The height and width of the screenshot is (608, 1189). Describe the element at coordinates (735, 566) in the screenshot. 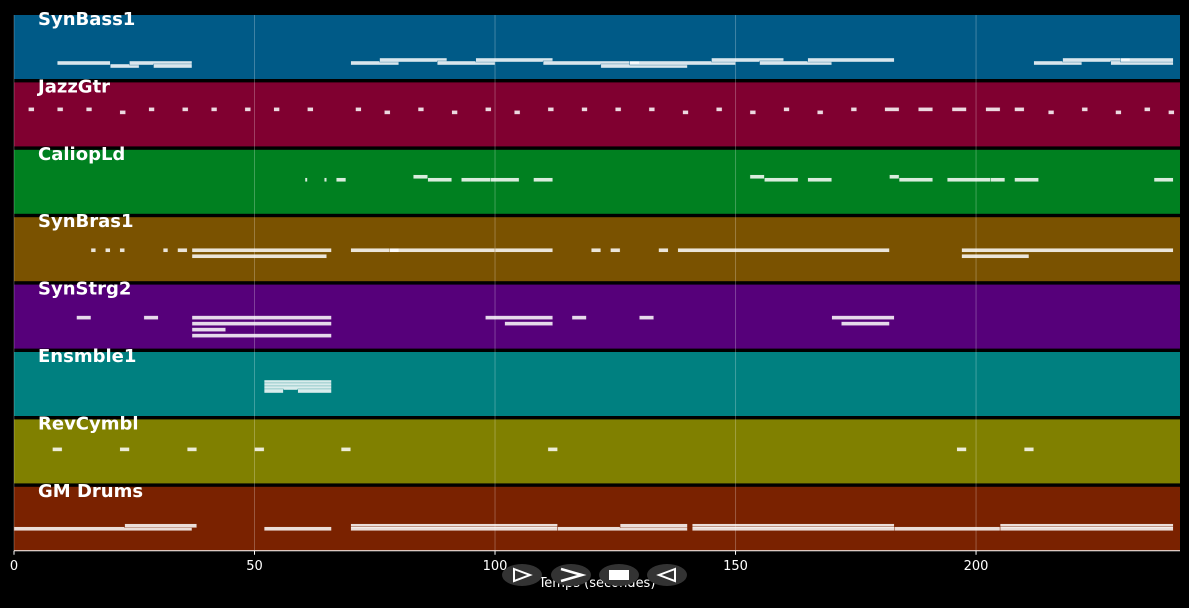

I see `x-tick-label: 150` at that location.